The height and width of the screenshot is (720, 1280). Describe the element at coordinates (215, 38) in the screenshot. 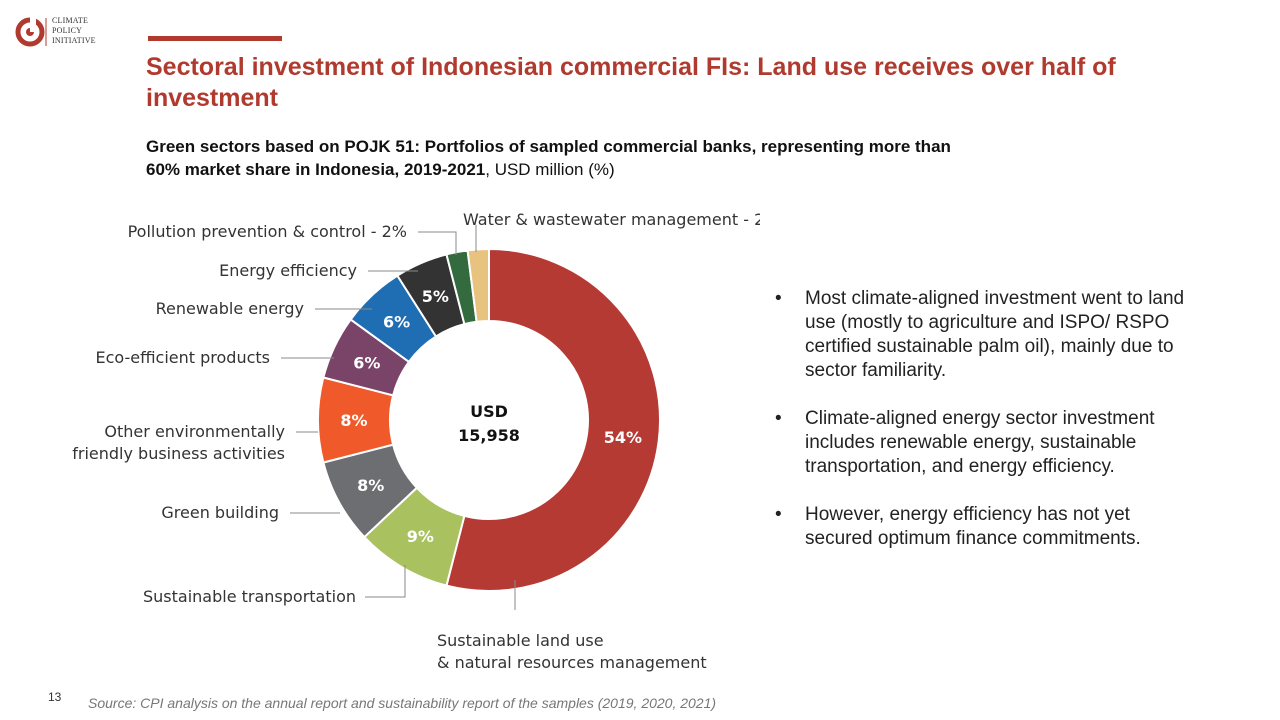

I see `title-accent-bar` at that location.